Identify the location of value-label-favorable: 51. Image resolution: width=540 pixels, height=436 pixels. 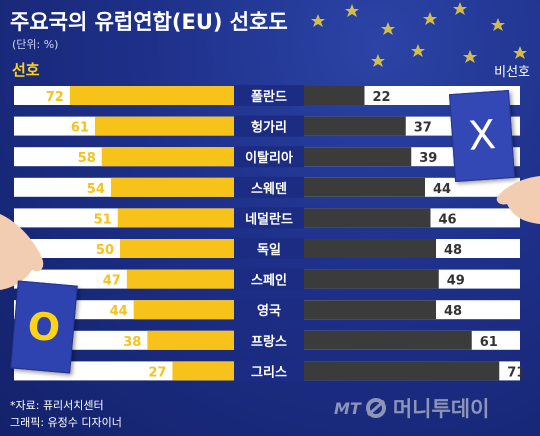
(103, 219).